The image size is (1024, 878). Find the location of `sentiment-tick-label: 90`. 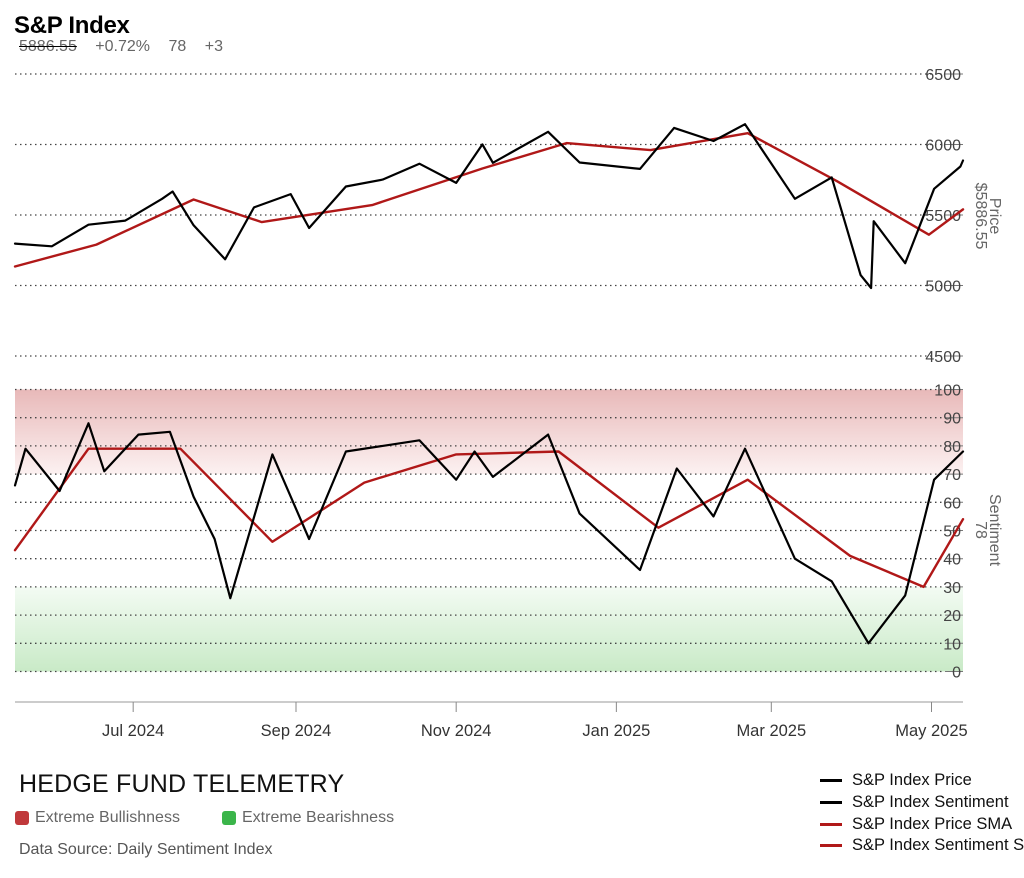

sentiment-tick-label: 90 is located at coordinates (952, 419).